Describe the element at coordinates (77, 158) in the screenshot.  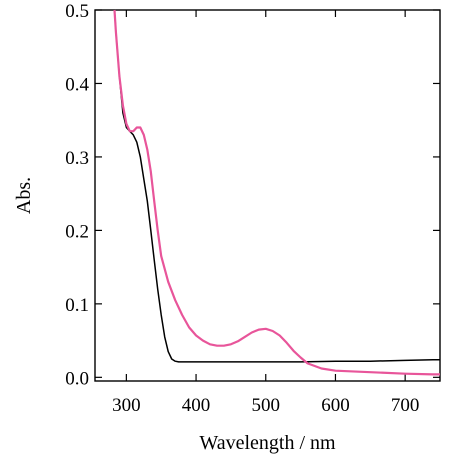
I see `y-tick-label: 0.3` at that location.